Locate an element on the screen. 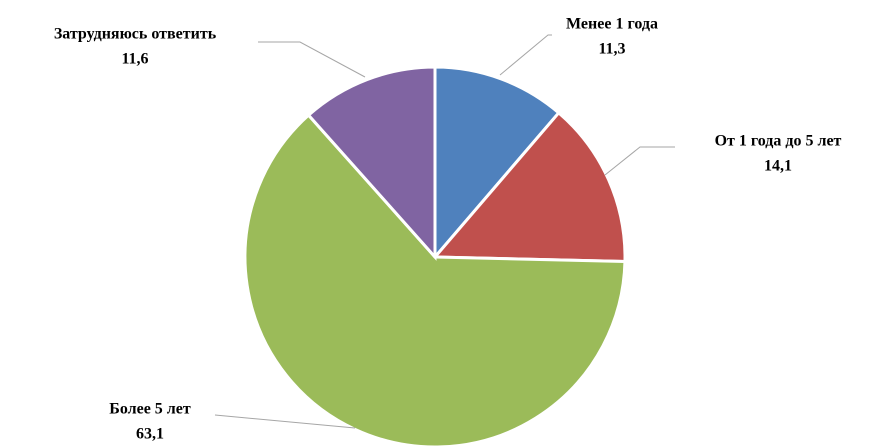 This screenshot has height=446, width=877. value-label: 14,1 is located at coordinates (778, 166).